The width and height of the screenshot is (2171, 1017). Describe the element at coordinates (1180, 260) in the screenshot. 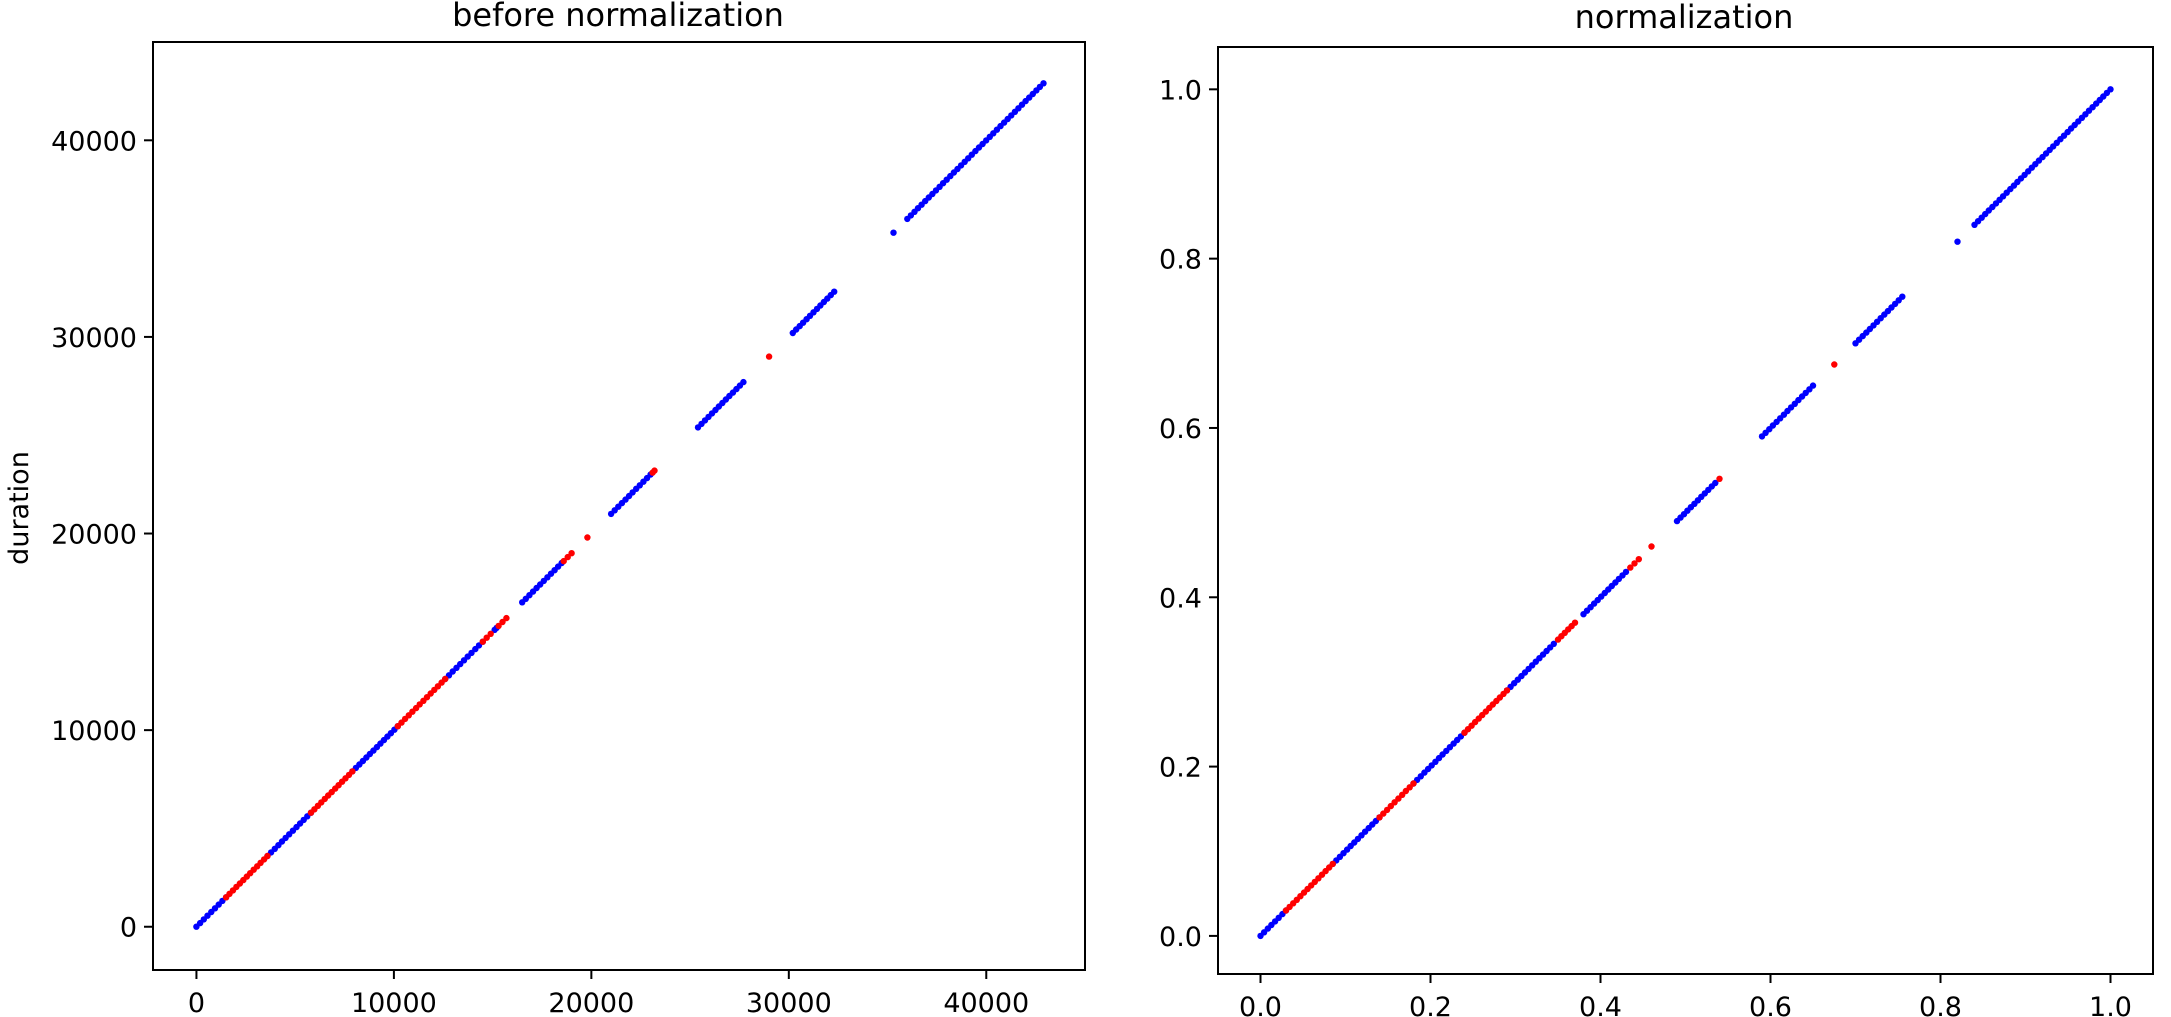

I see `y-tick-label: 0.8` at that location.